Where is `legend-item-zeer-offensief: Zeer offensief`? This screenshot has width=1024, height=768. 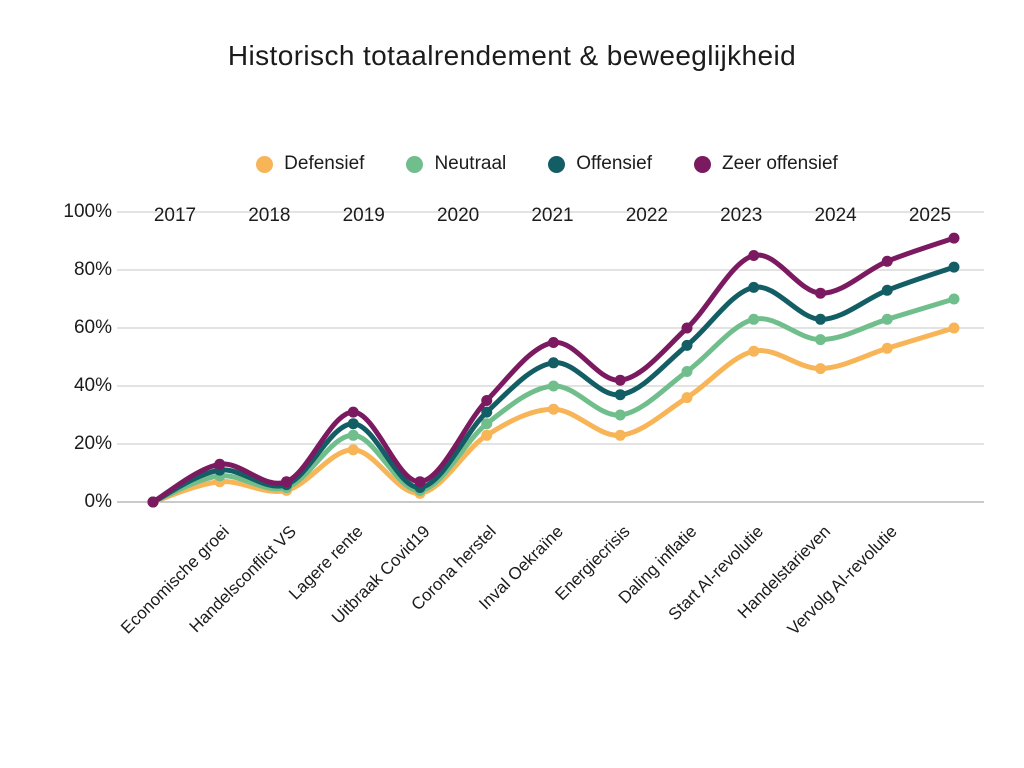
legend-item-zeer-offensief: Zeer offensief is located at coordinates (765, 164).